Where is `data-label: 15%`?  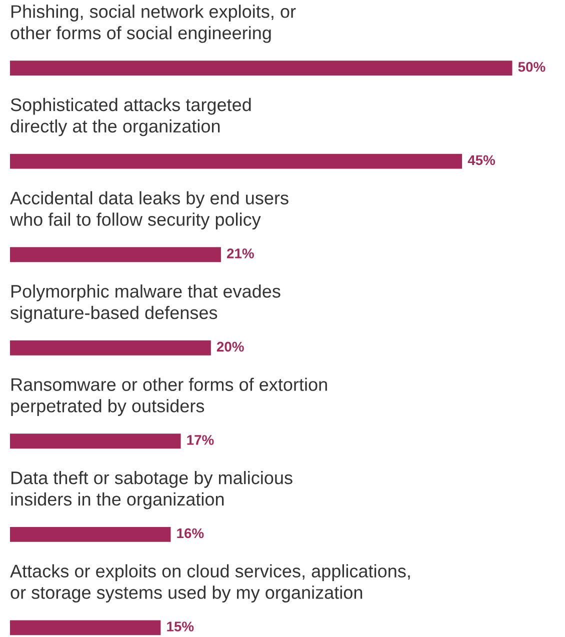 data-label: 15% is located at coordinates (180, 627).